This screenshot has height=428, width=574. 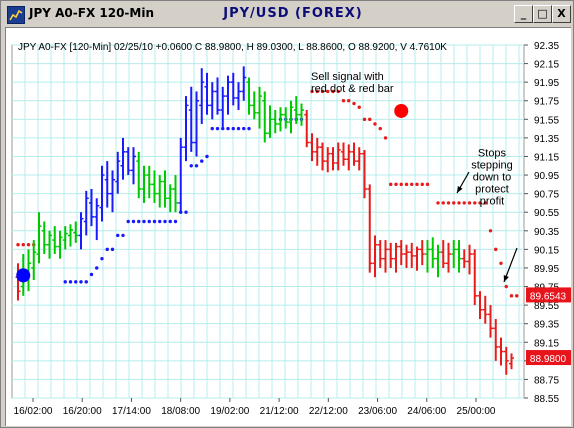 I want to click on title-bar: JPY A0-FX 120-Min JPY/USD (FOREX) _ □ X, so click(x=287, y=14).